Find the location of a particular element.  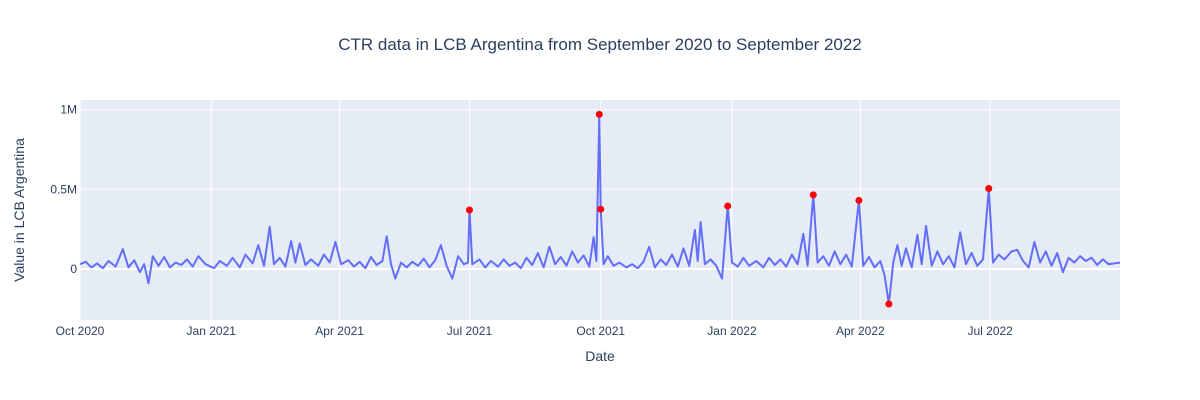

x-tick-label: Oct 2020 is located at coordinates (80, 331).